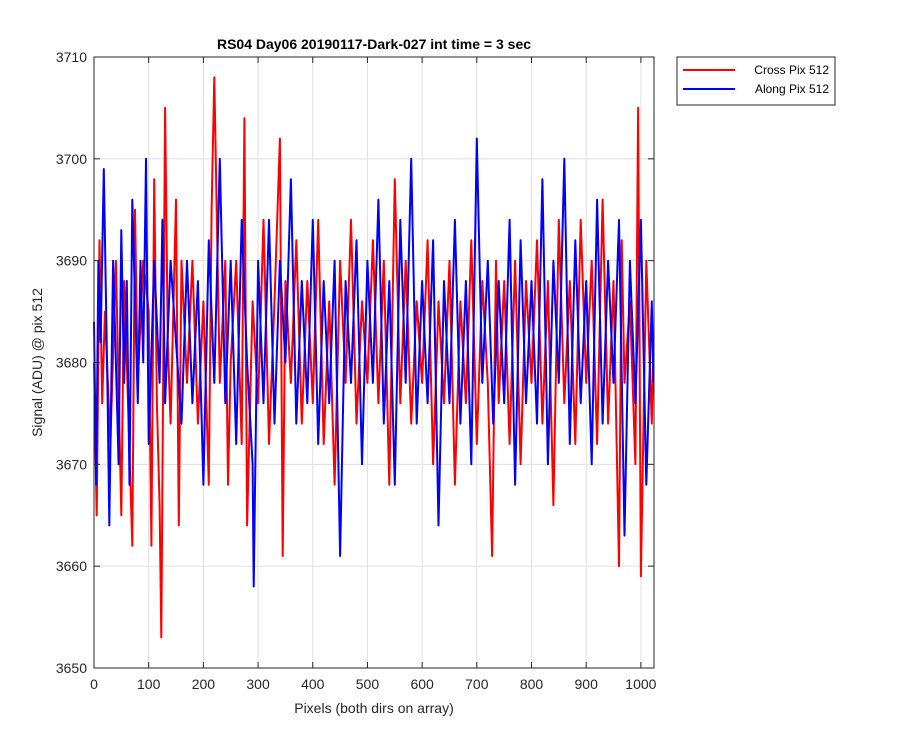 The height and width of the screenshot is (750, 900). What do you see at coordinates (313, 684) in the screenshot?
I see `x-tick-label: 400` at bounding box center [313, 684].